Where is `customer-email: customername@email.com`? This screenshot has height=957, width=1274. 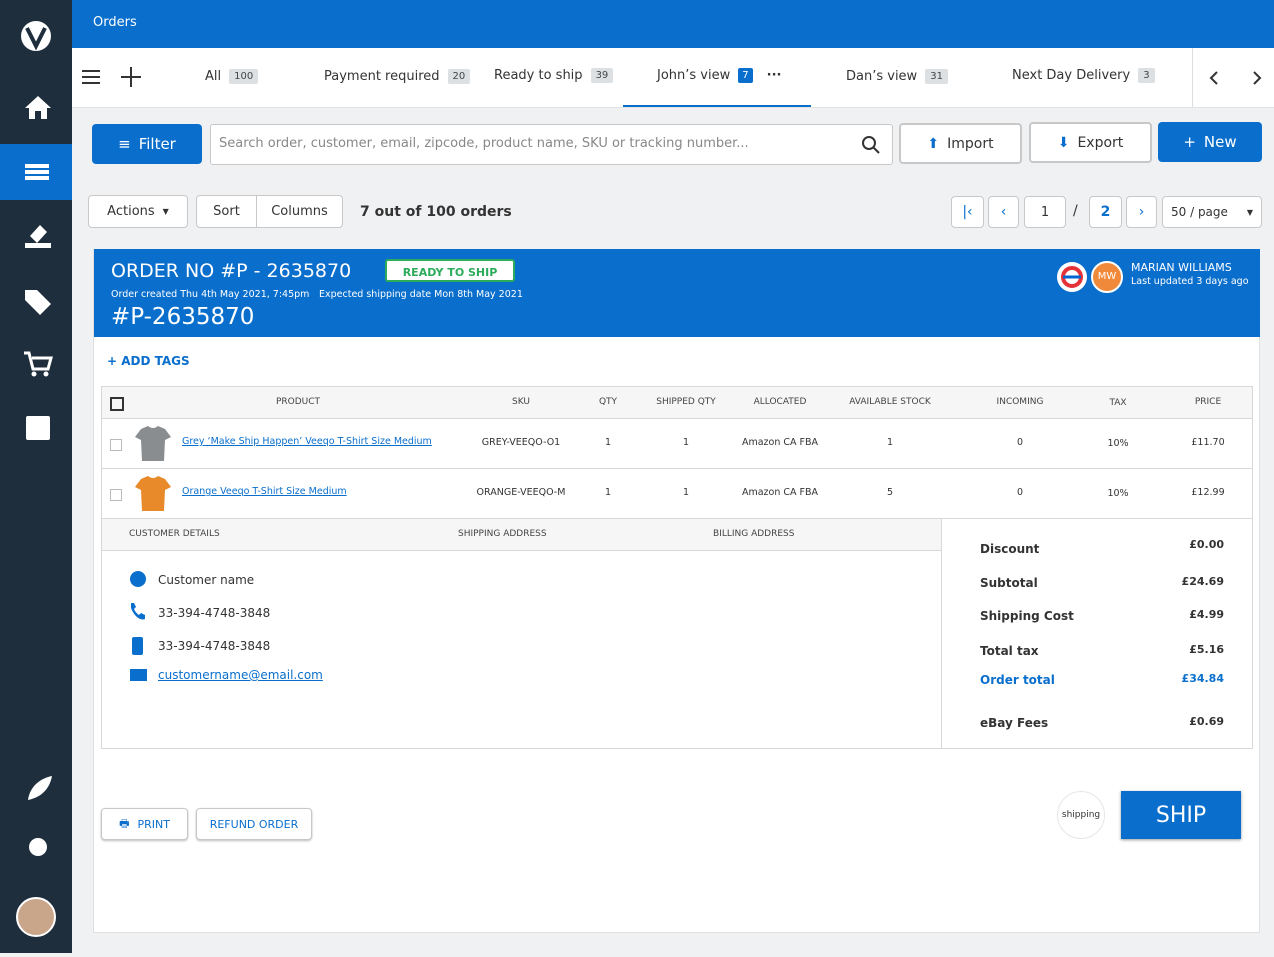
customer-email: customername@email.com is located at coordinates (240, 675).